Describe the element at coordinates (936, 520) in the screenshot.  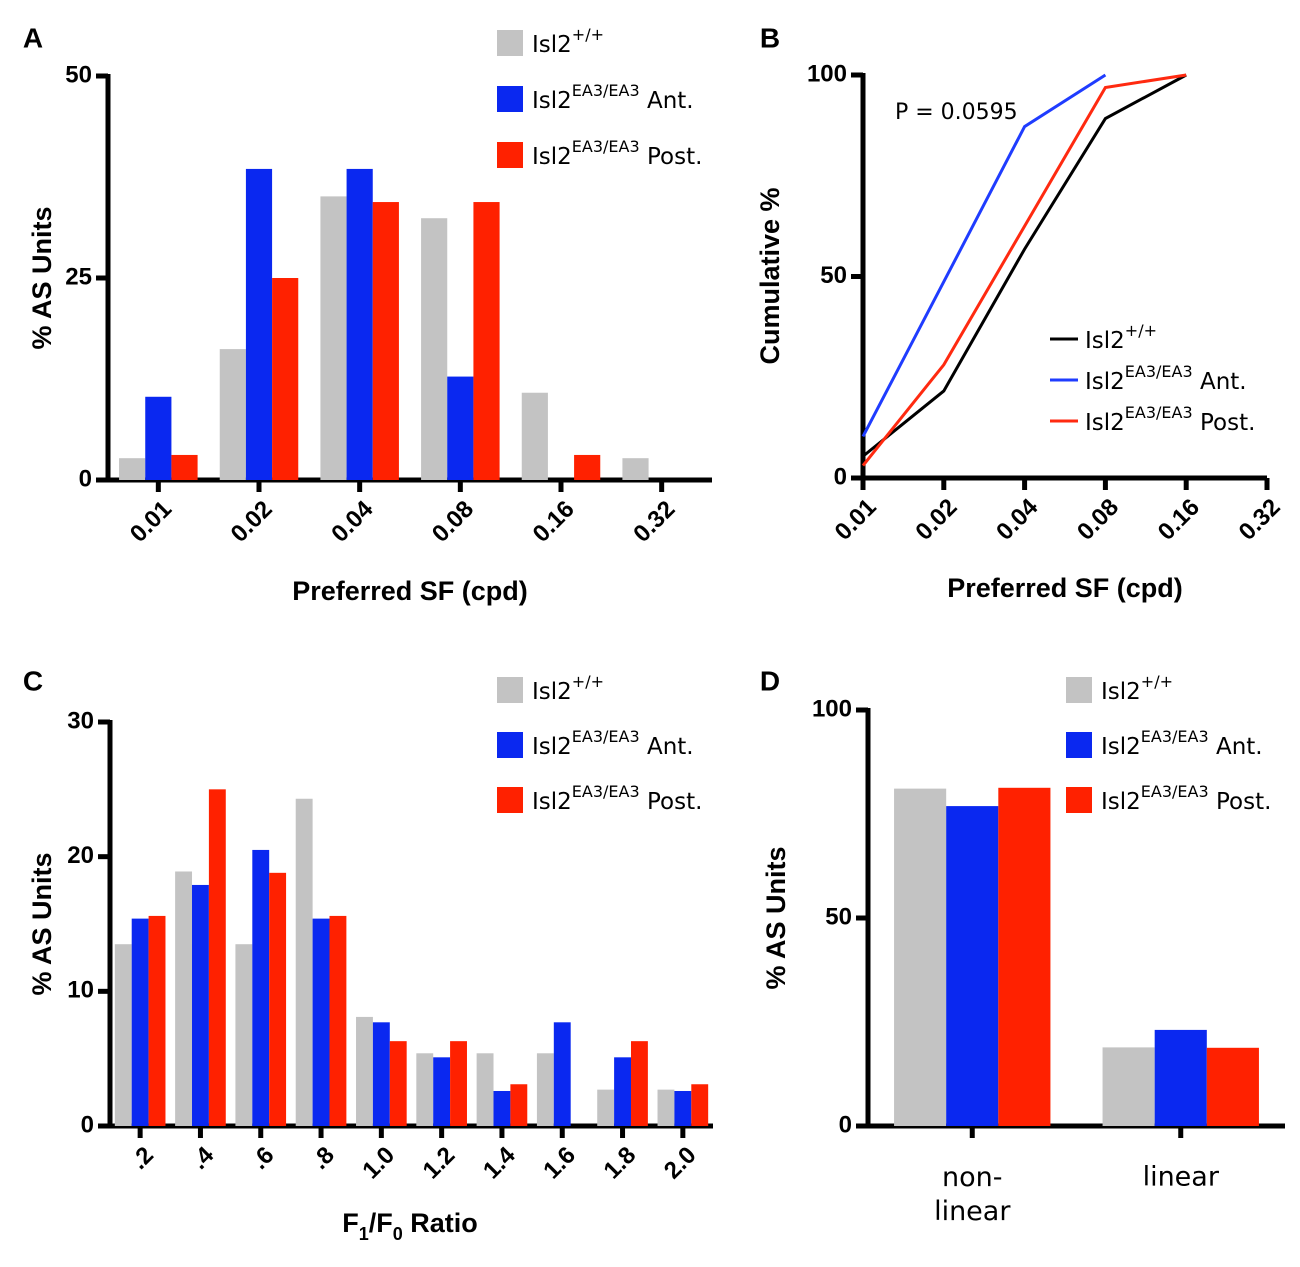
I see `x-tick-label: 0.02` at that location.